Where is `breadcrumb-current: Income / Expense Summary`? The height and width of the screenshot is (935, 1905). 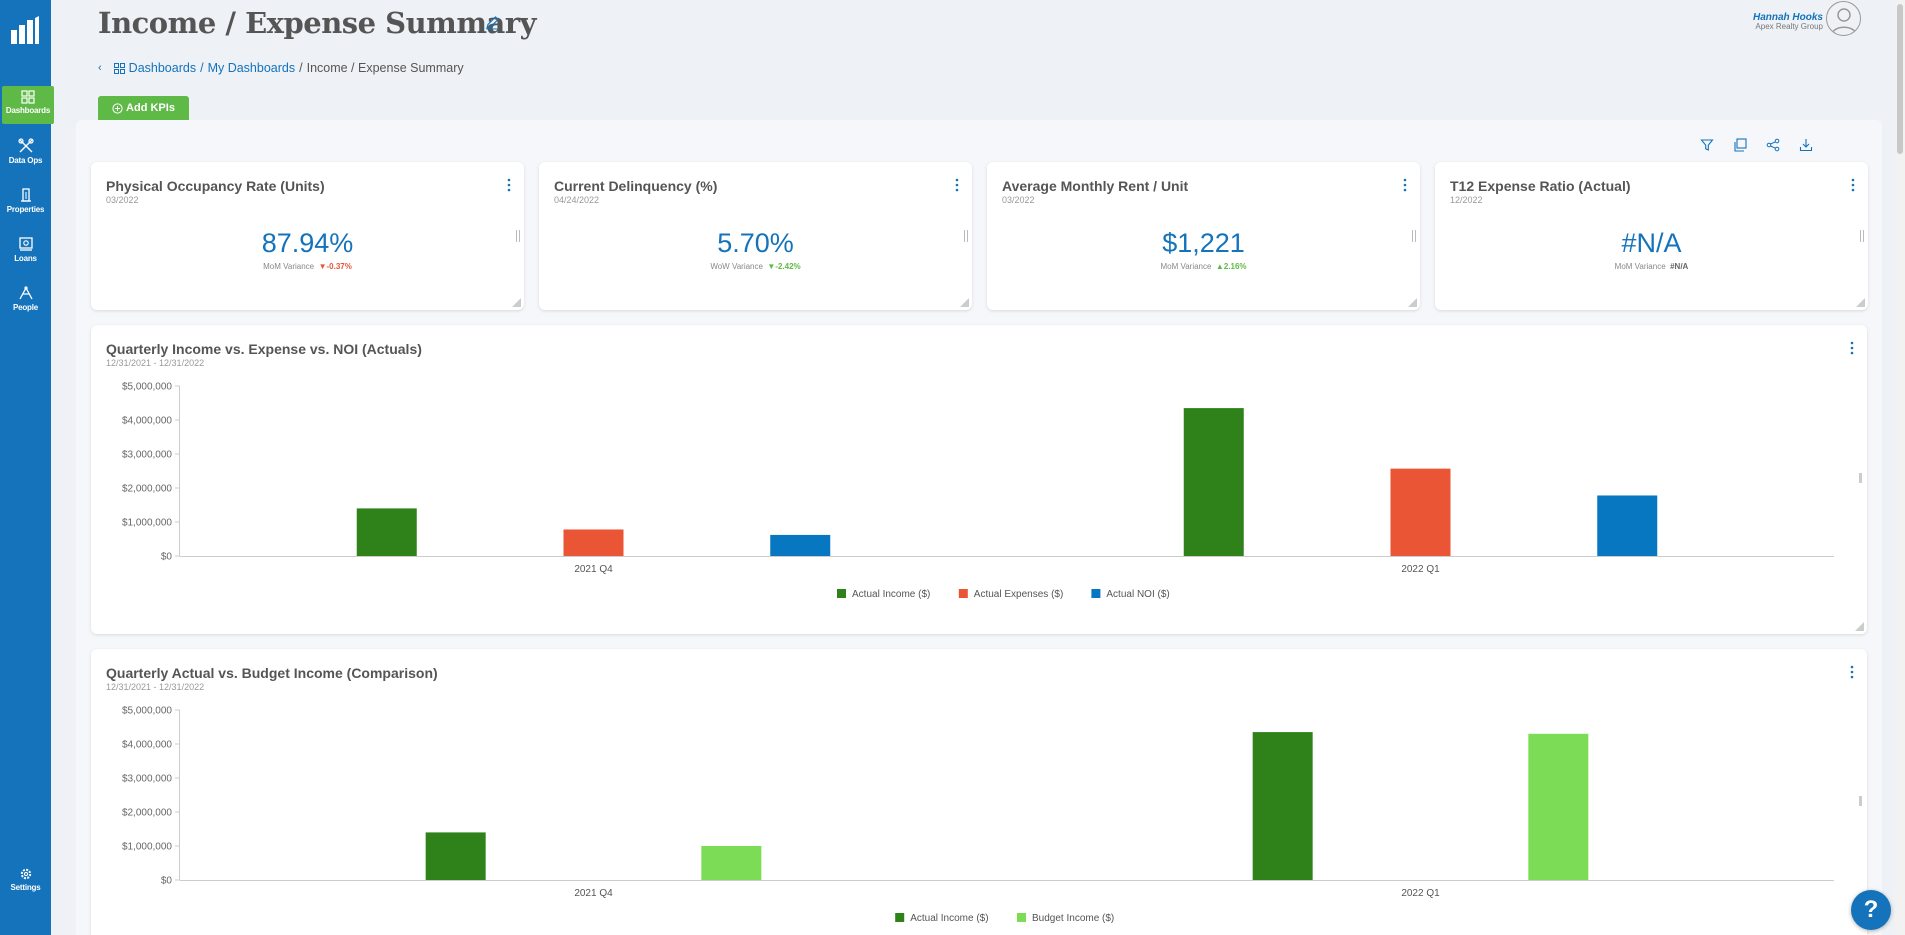
breadcrumb-current: Income / Expense Summary is located at coordinates (385, 68).